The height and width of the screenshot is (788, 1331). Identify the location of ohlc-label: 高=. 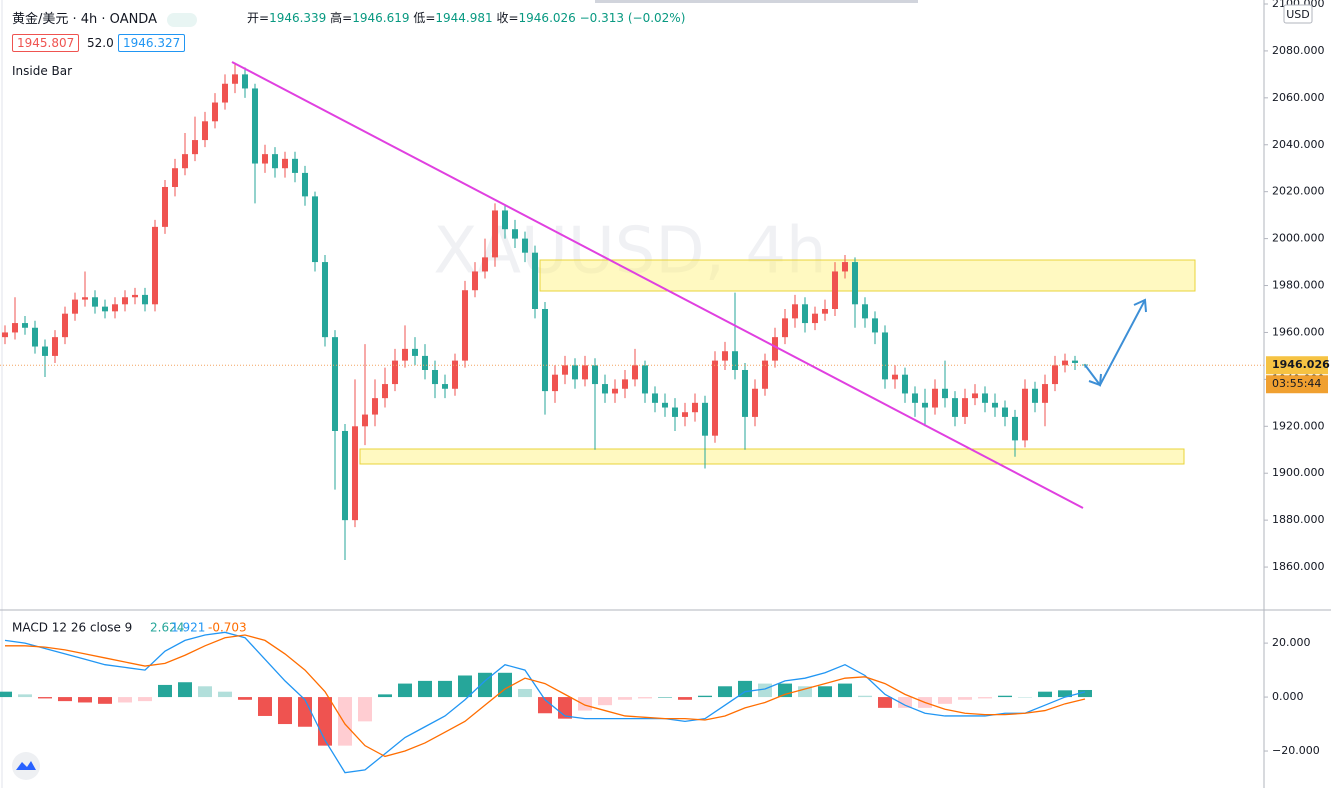
(341, 18).